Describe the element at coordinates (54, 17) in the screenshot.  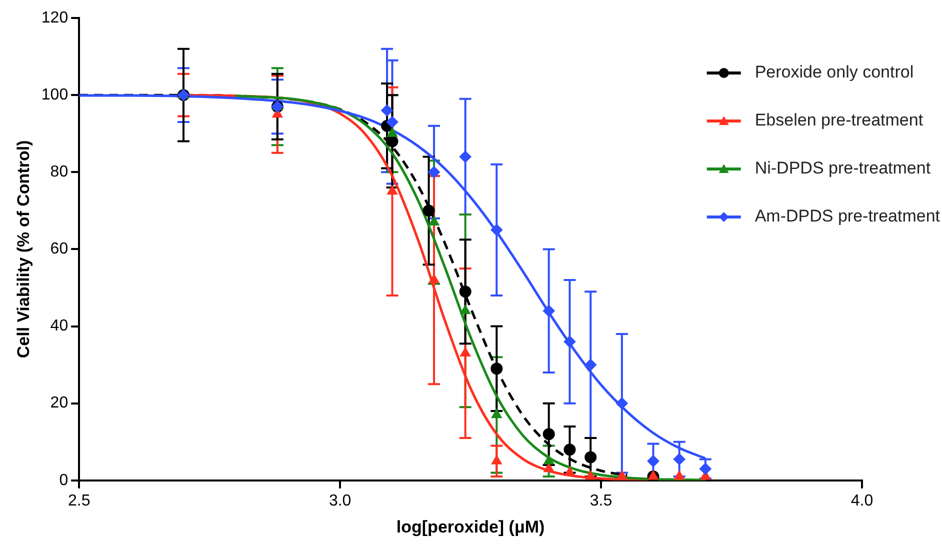
I see `y-tick-label: 120` at that location.